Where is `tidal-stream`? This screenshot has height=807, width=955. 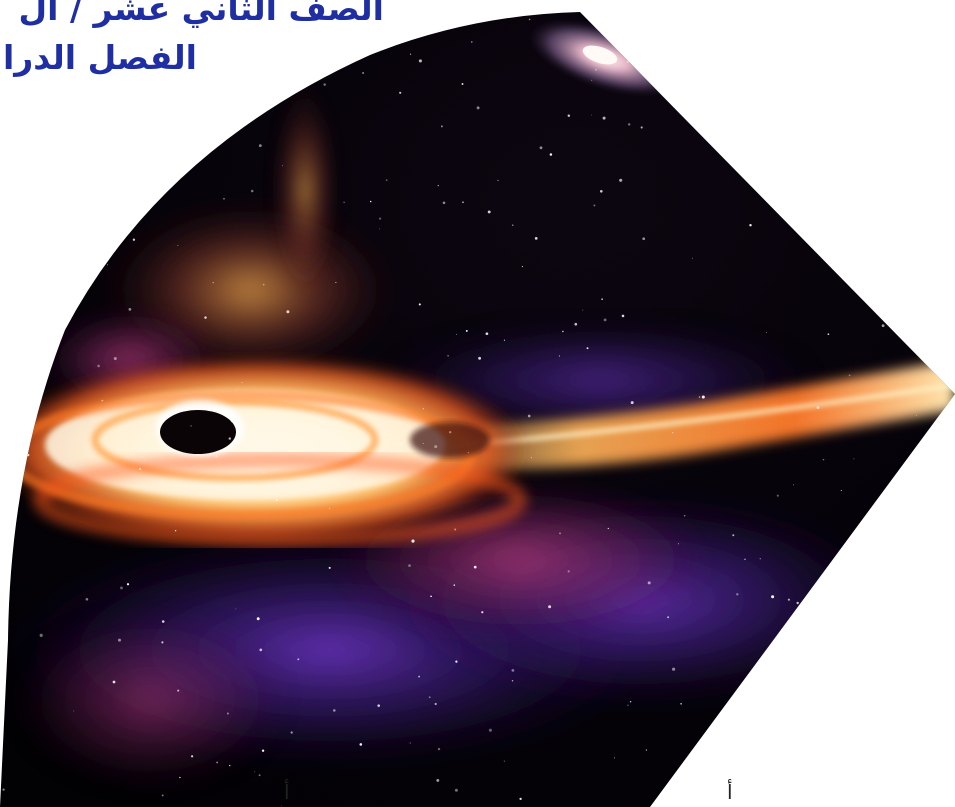 tidal-stream is located at coordinates (687, 415).